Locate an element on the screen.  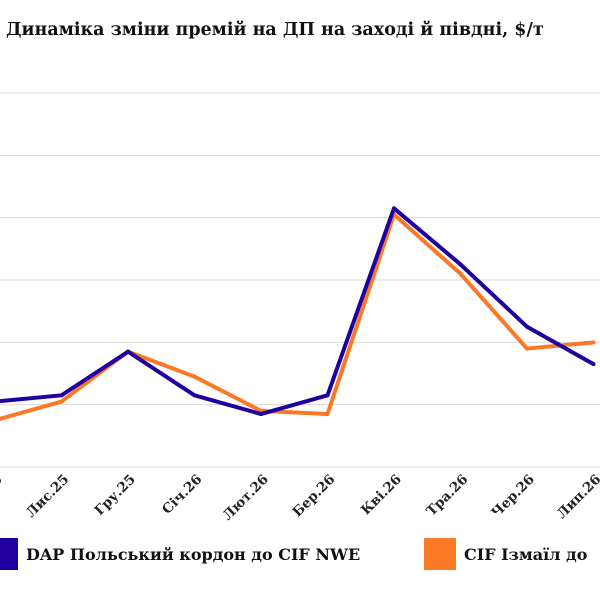
x-tick-label: Бер.26 is located at coordinates (313, 496).